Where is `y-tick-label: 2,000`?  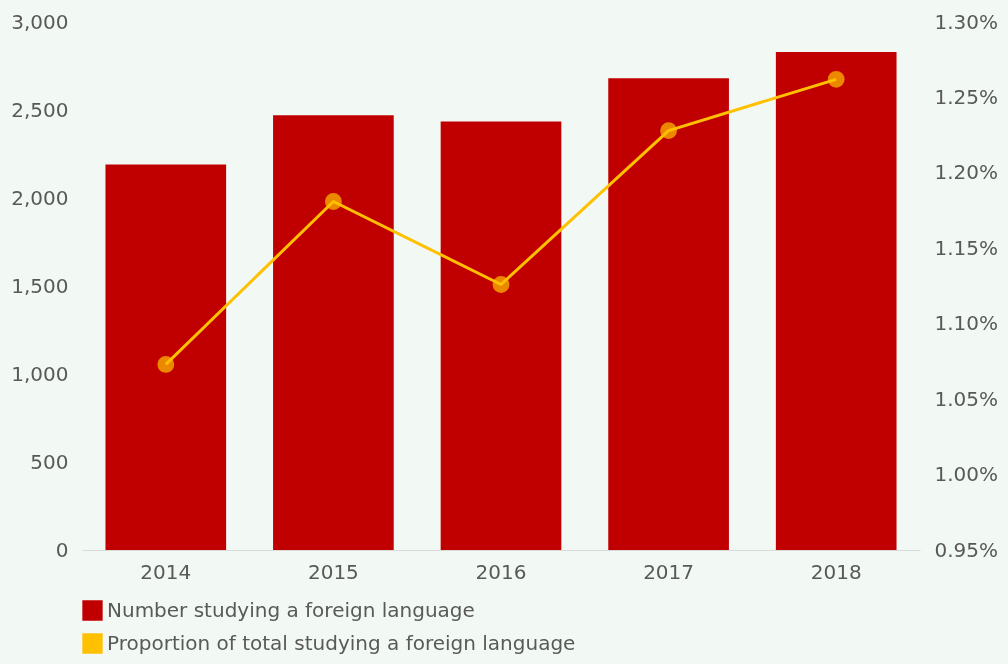 y-tick-label: 2,000 is located at coordinates (40, 197).